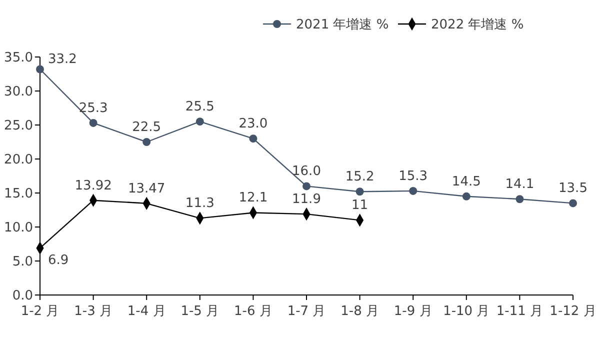 The image size is (605, 340). Describe the element at coordinates (342, 25) in the screenshot. I see `legend-label: 2021 年增速 %` at that location.